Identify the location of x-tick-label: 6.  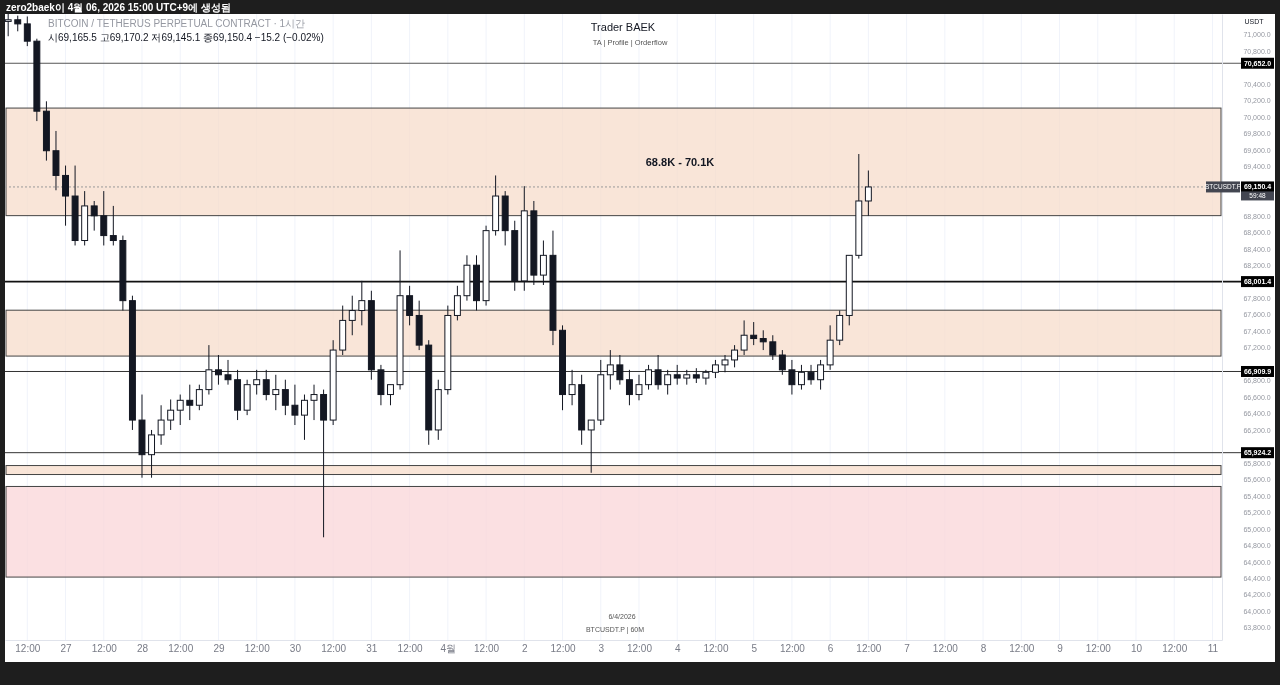
(830, 648).